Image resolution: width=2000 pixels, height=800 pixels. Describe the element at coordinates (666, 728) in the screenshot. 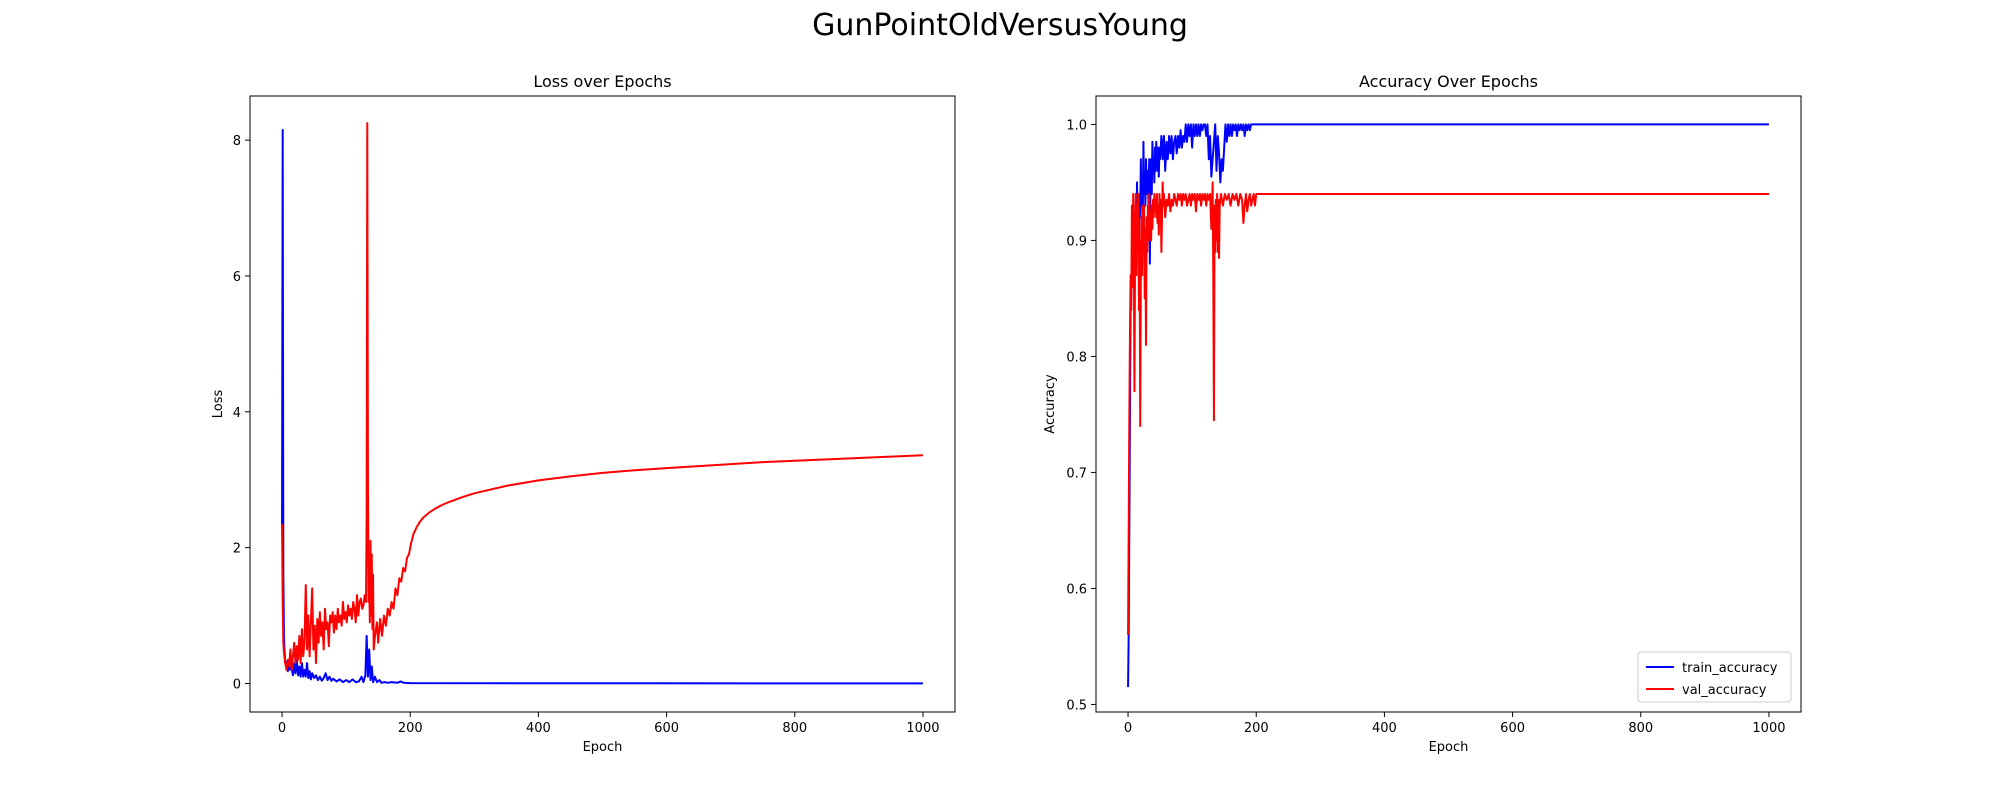

I see `loss-x-tick-label: 600` at that location.